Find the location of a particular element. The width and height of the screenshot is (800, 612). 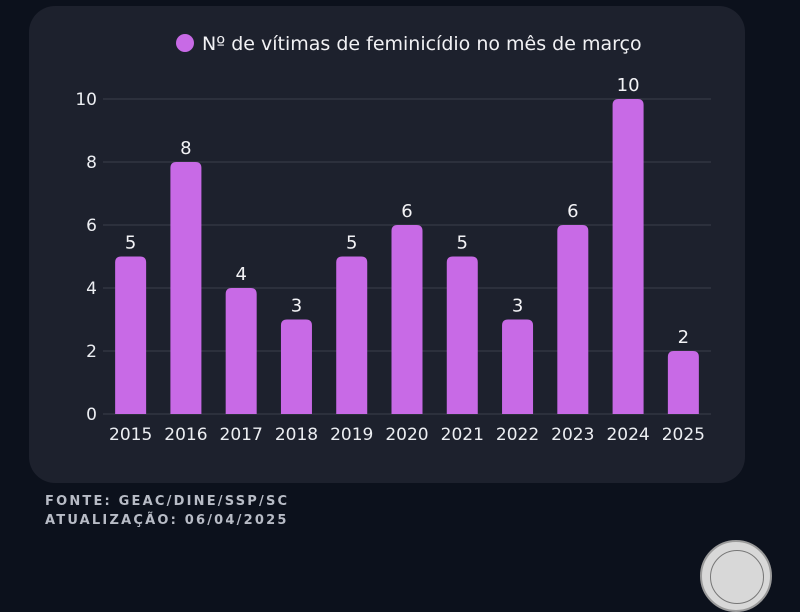

bar-2017 is located at coordinates (241, 351).